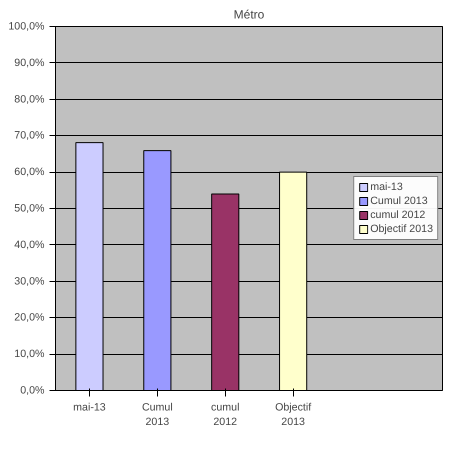  I want to click on x-tick-label: Cumul 2013, so click(157, 415).